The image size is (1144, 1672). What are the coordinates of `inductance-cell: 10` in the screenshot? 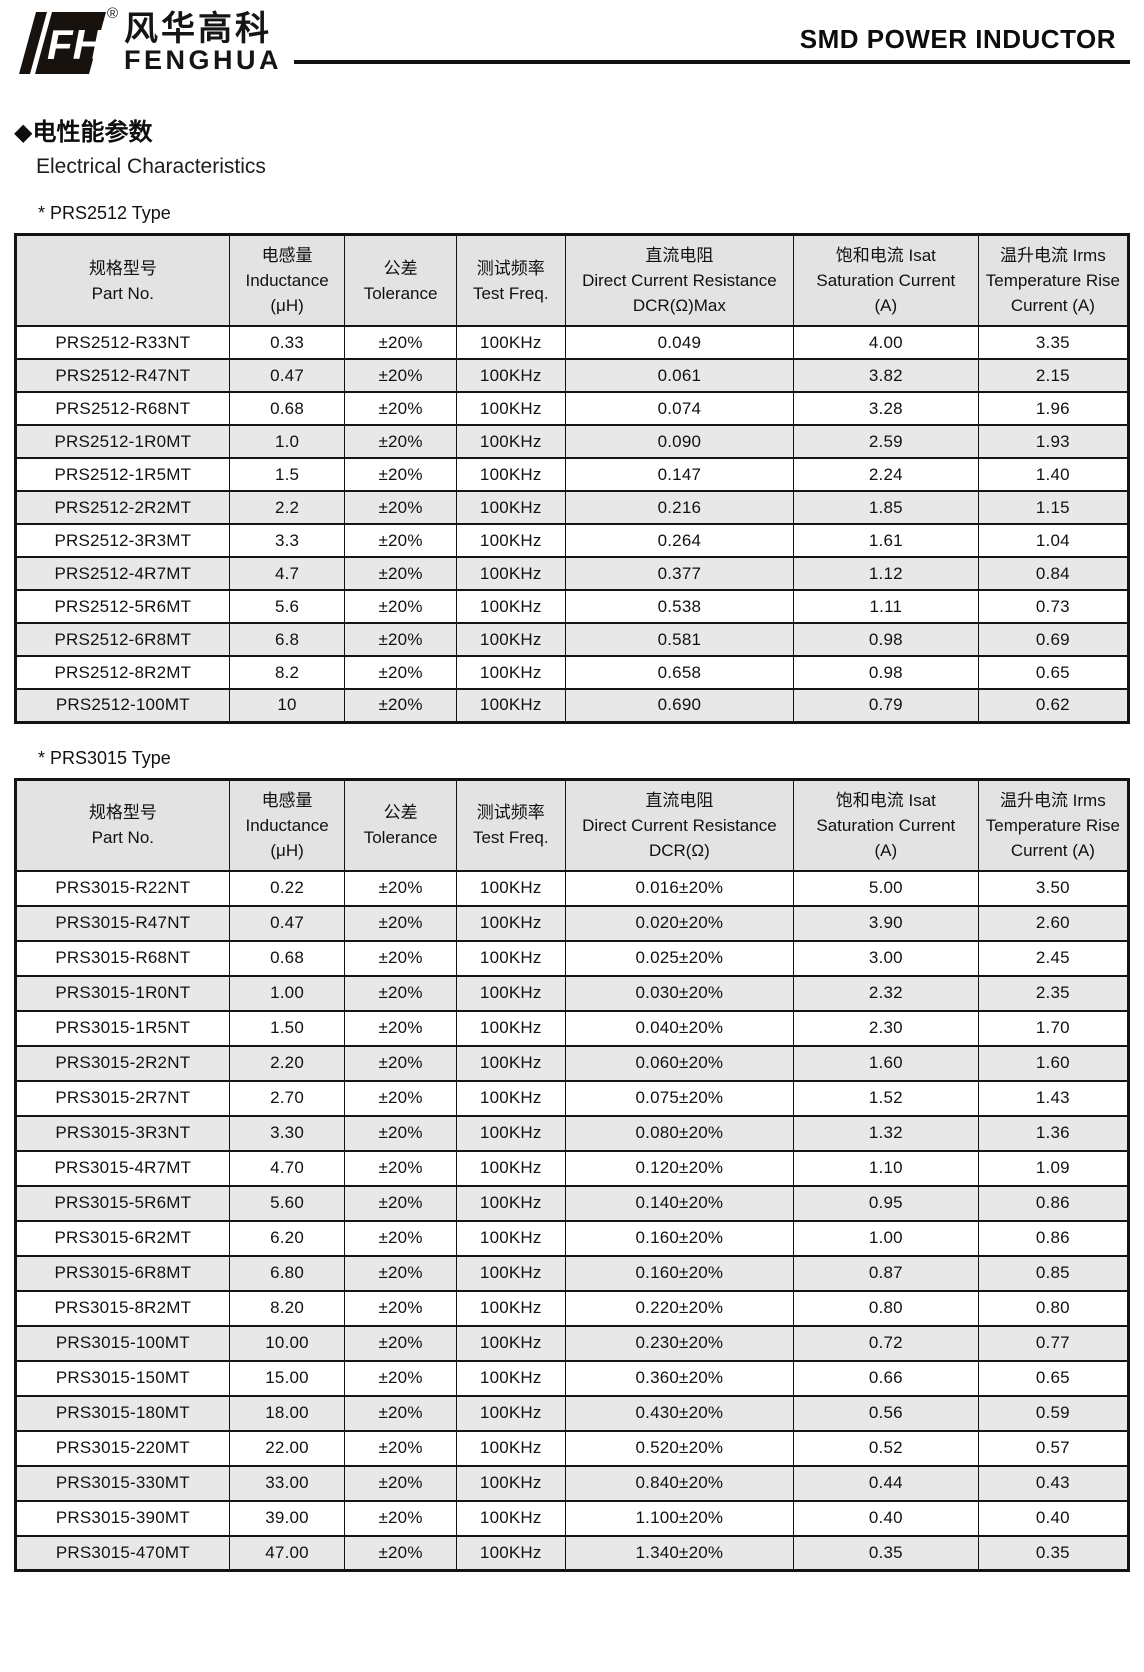 It's located at (287, 705).